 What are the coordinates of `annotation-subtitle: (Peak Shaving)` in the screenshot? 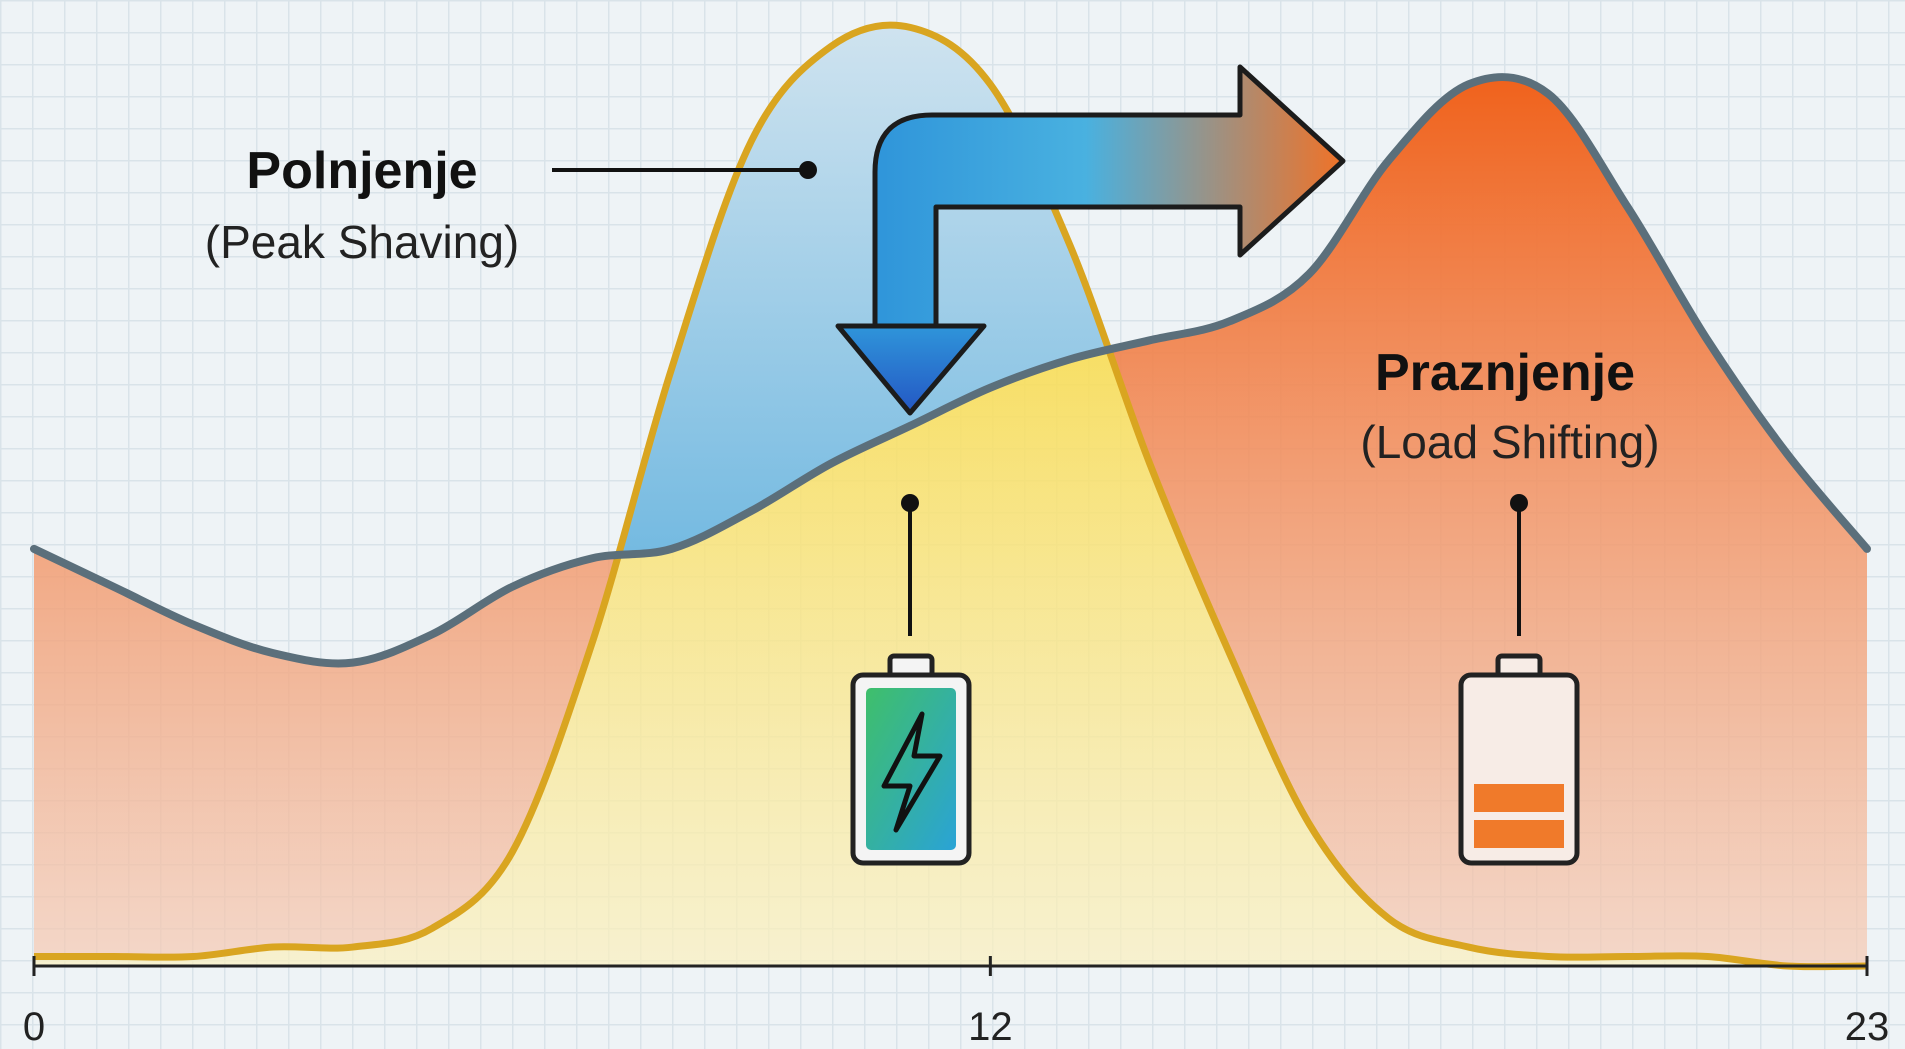 It's located at (362, 242).